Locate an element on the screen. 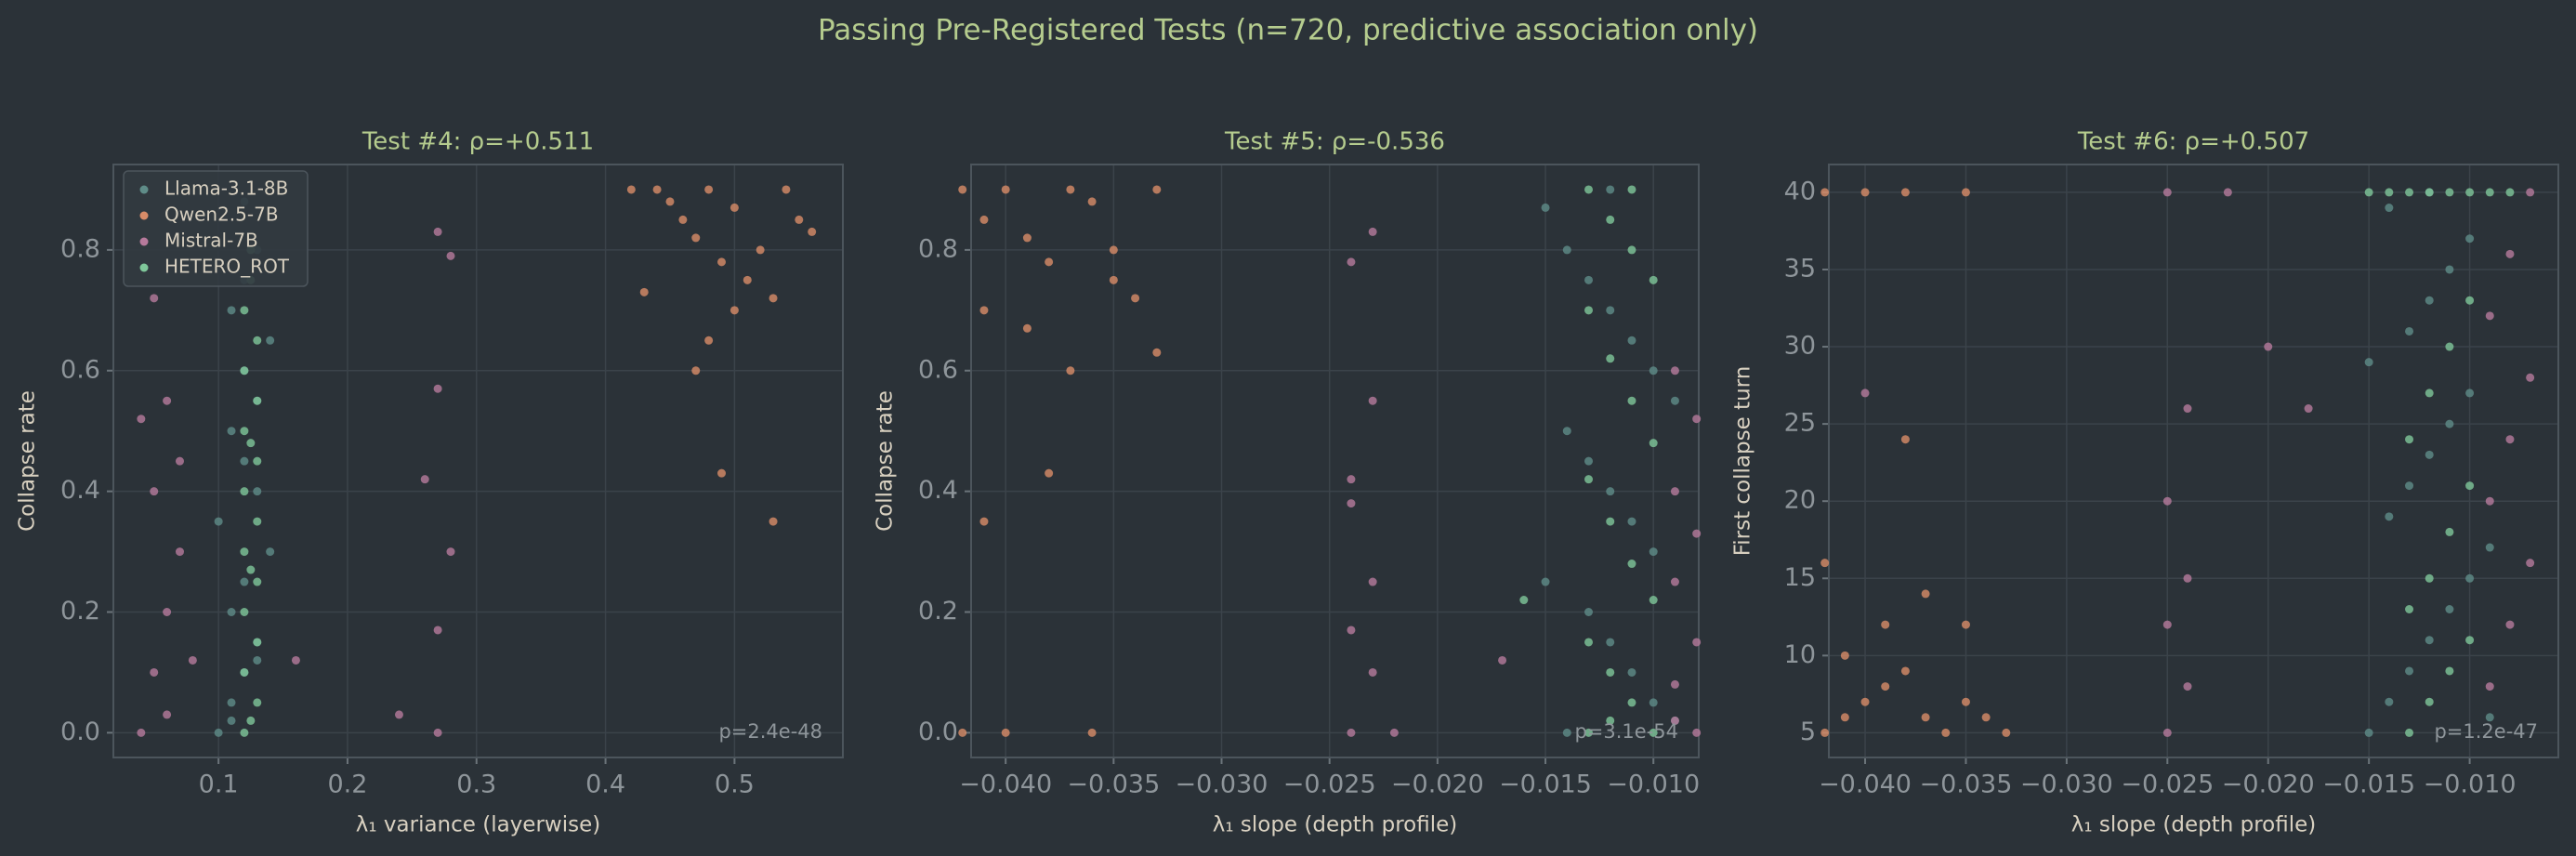  x-tick-label: −0.020 is located at coordinates (2268, 784).